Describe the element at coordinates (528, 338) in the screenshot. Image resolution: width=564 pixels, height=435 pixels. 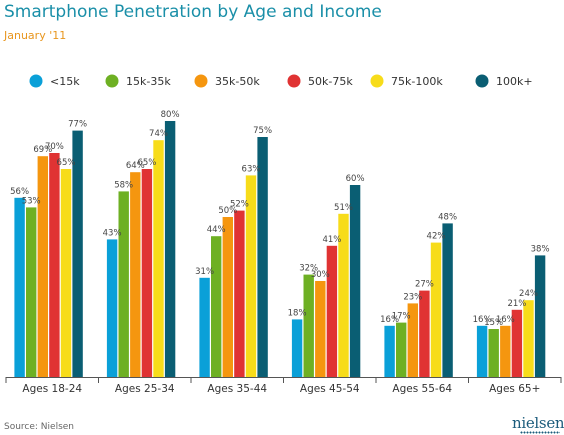
I see `bar-ages-65-75k-100k` at that location.